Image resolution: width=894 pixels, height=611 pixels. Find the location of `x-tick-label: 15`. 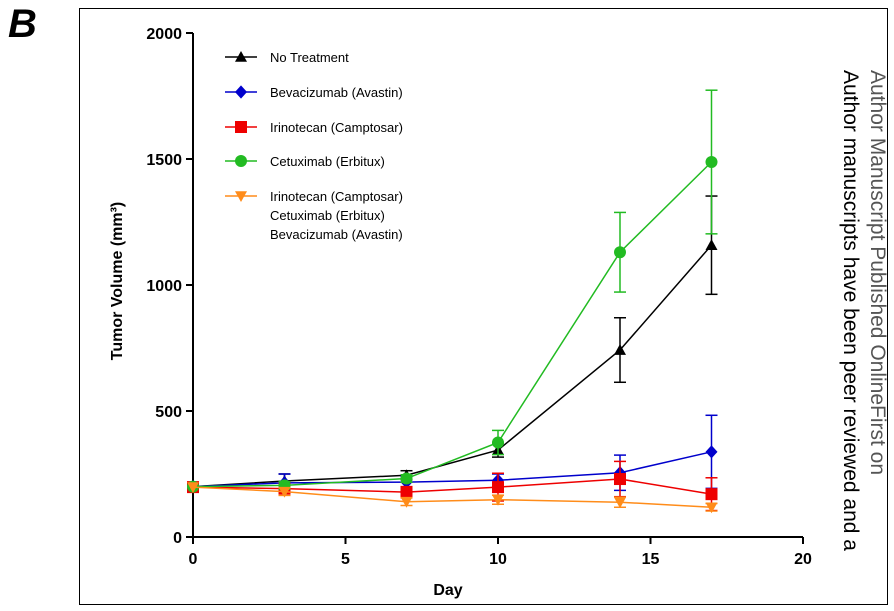

x-tick-label: 15 is located at coordinates (651, 559).